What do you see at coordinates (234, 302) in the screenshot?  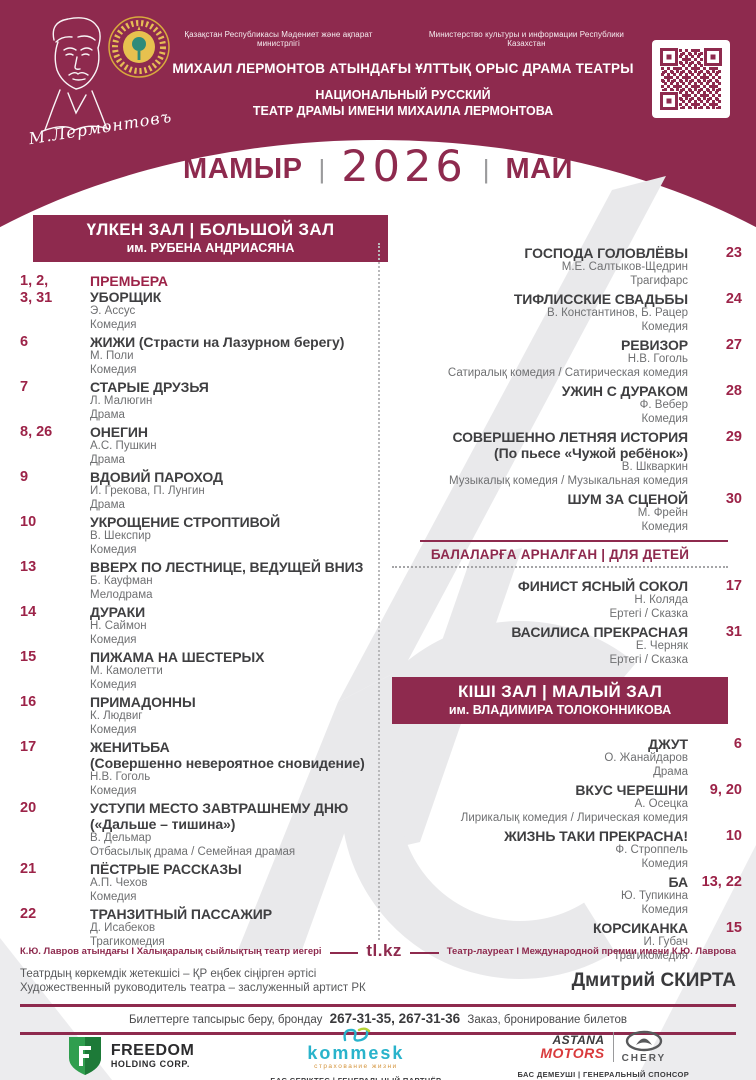 I see `play-info: ПРЕМЬЕРА УБОРЩИК Э. Ассус Комедия` at bounding box center [234, 302].